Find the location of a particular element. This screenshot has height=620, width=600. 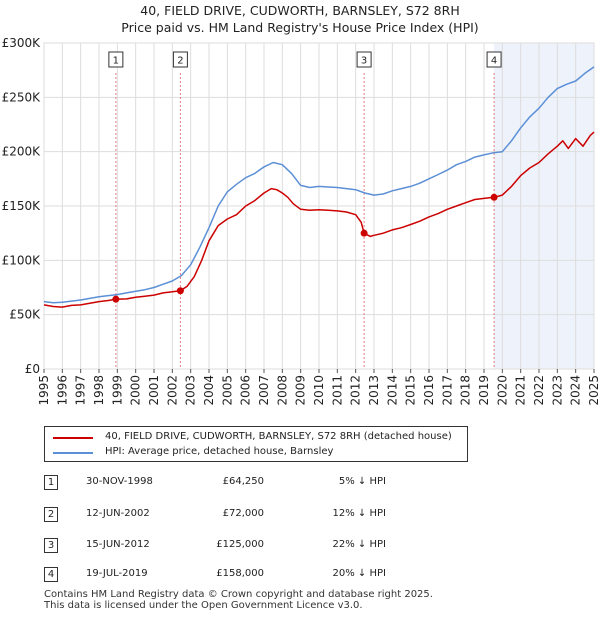

x-tick-label: 1998 is located at coordinates (99, 390).